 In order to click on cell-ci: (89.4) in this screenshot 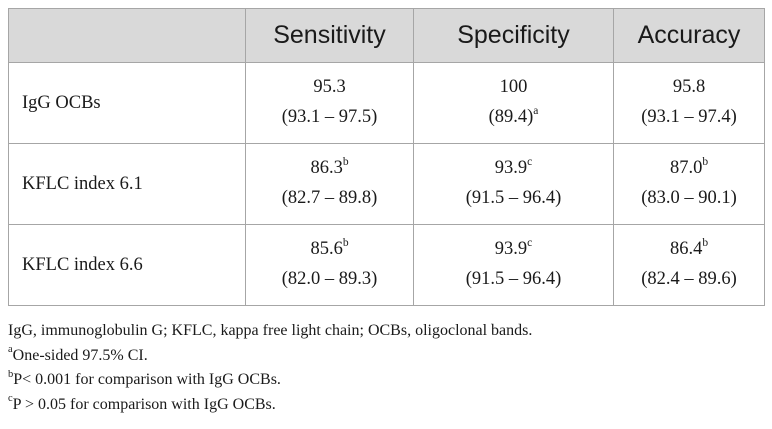, I will do `click(511, 117)`.